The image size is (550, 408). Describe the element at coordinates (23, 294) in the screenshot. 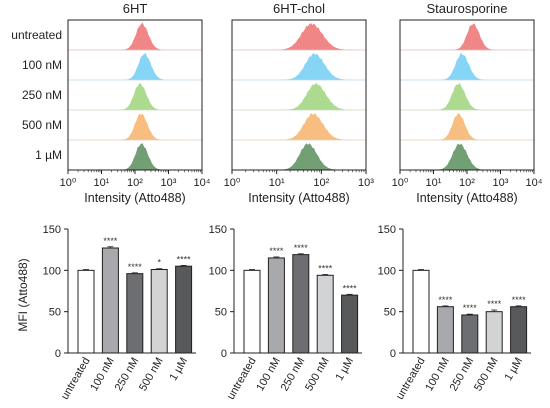

I see `y-axis-label: MFI (Atto488)` at that location.